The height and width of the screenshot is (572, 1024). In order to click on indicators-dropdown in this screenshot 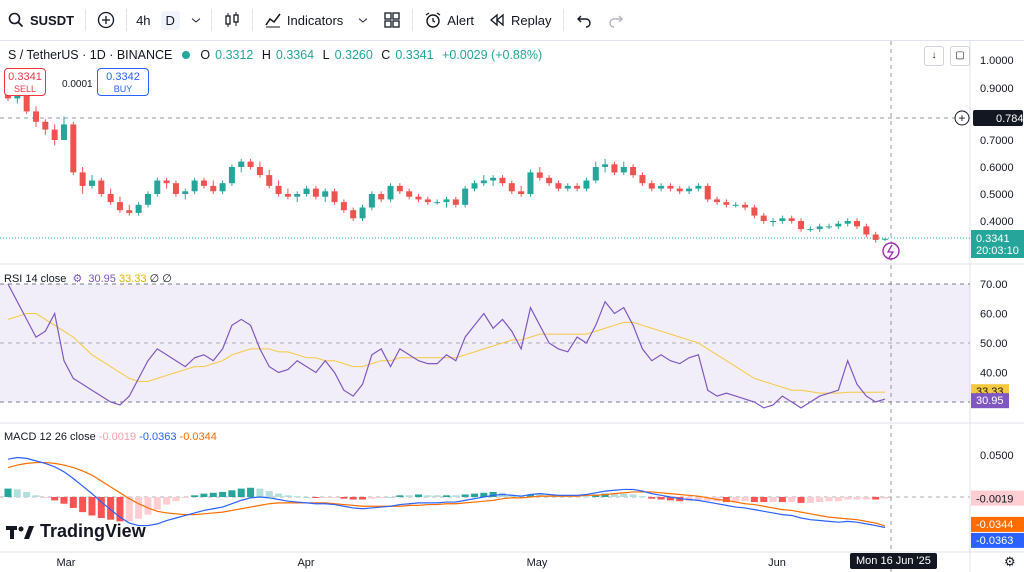, I will do `click(363, 20)`.